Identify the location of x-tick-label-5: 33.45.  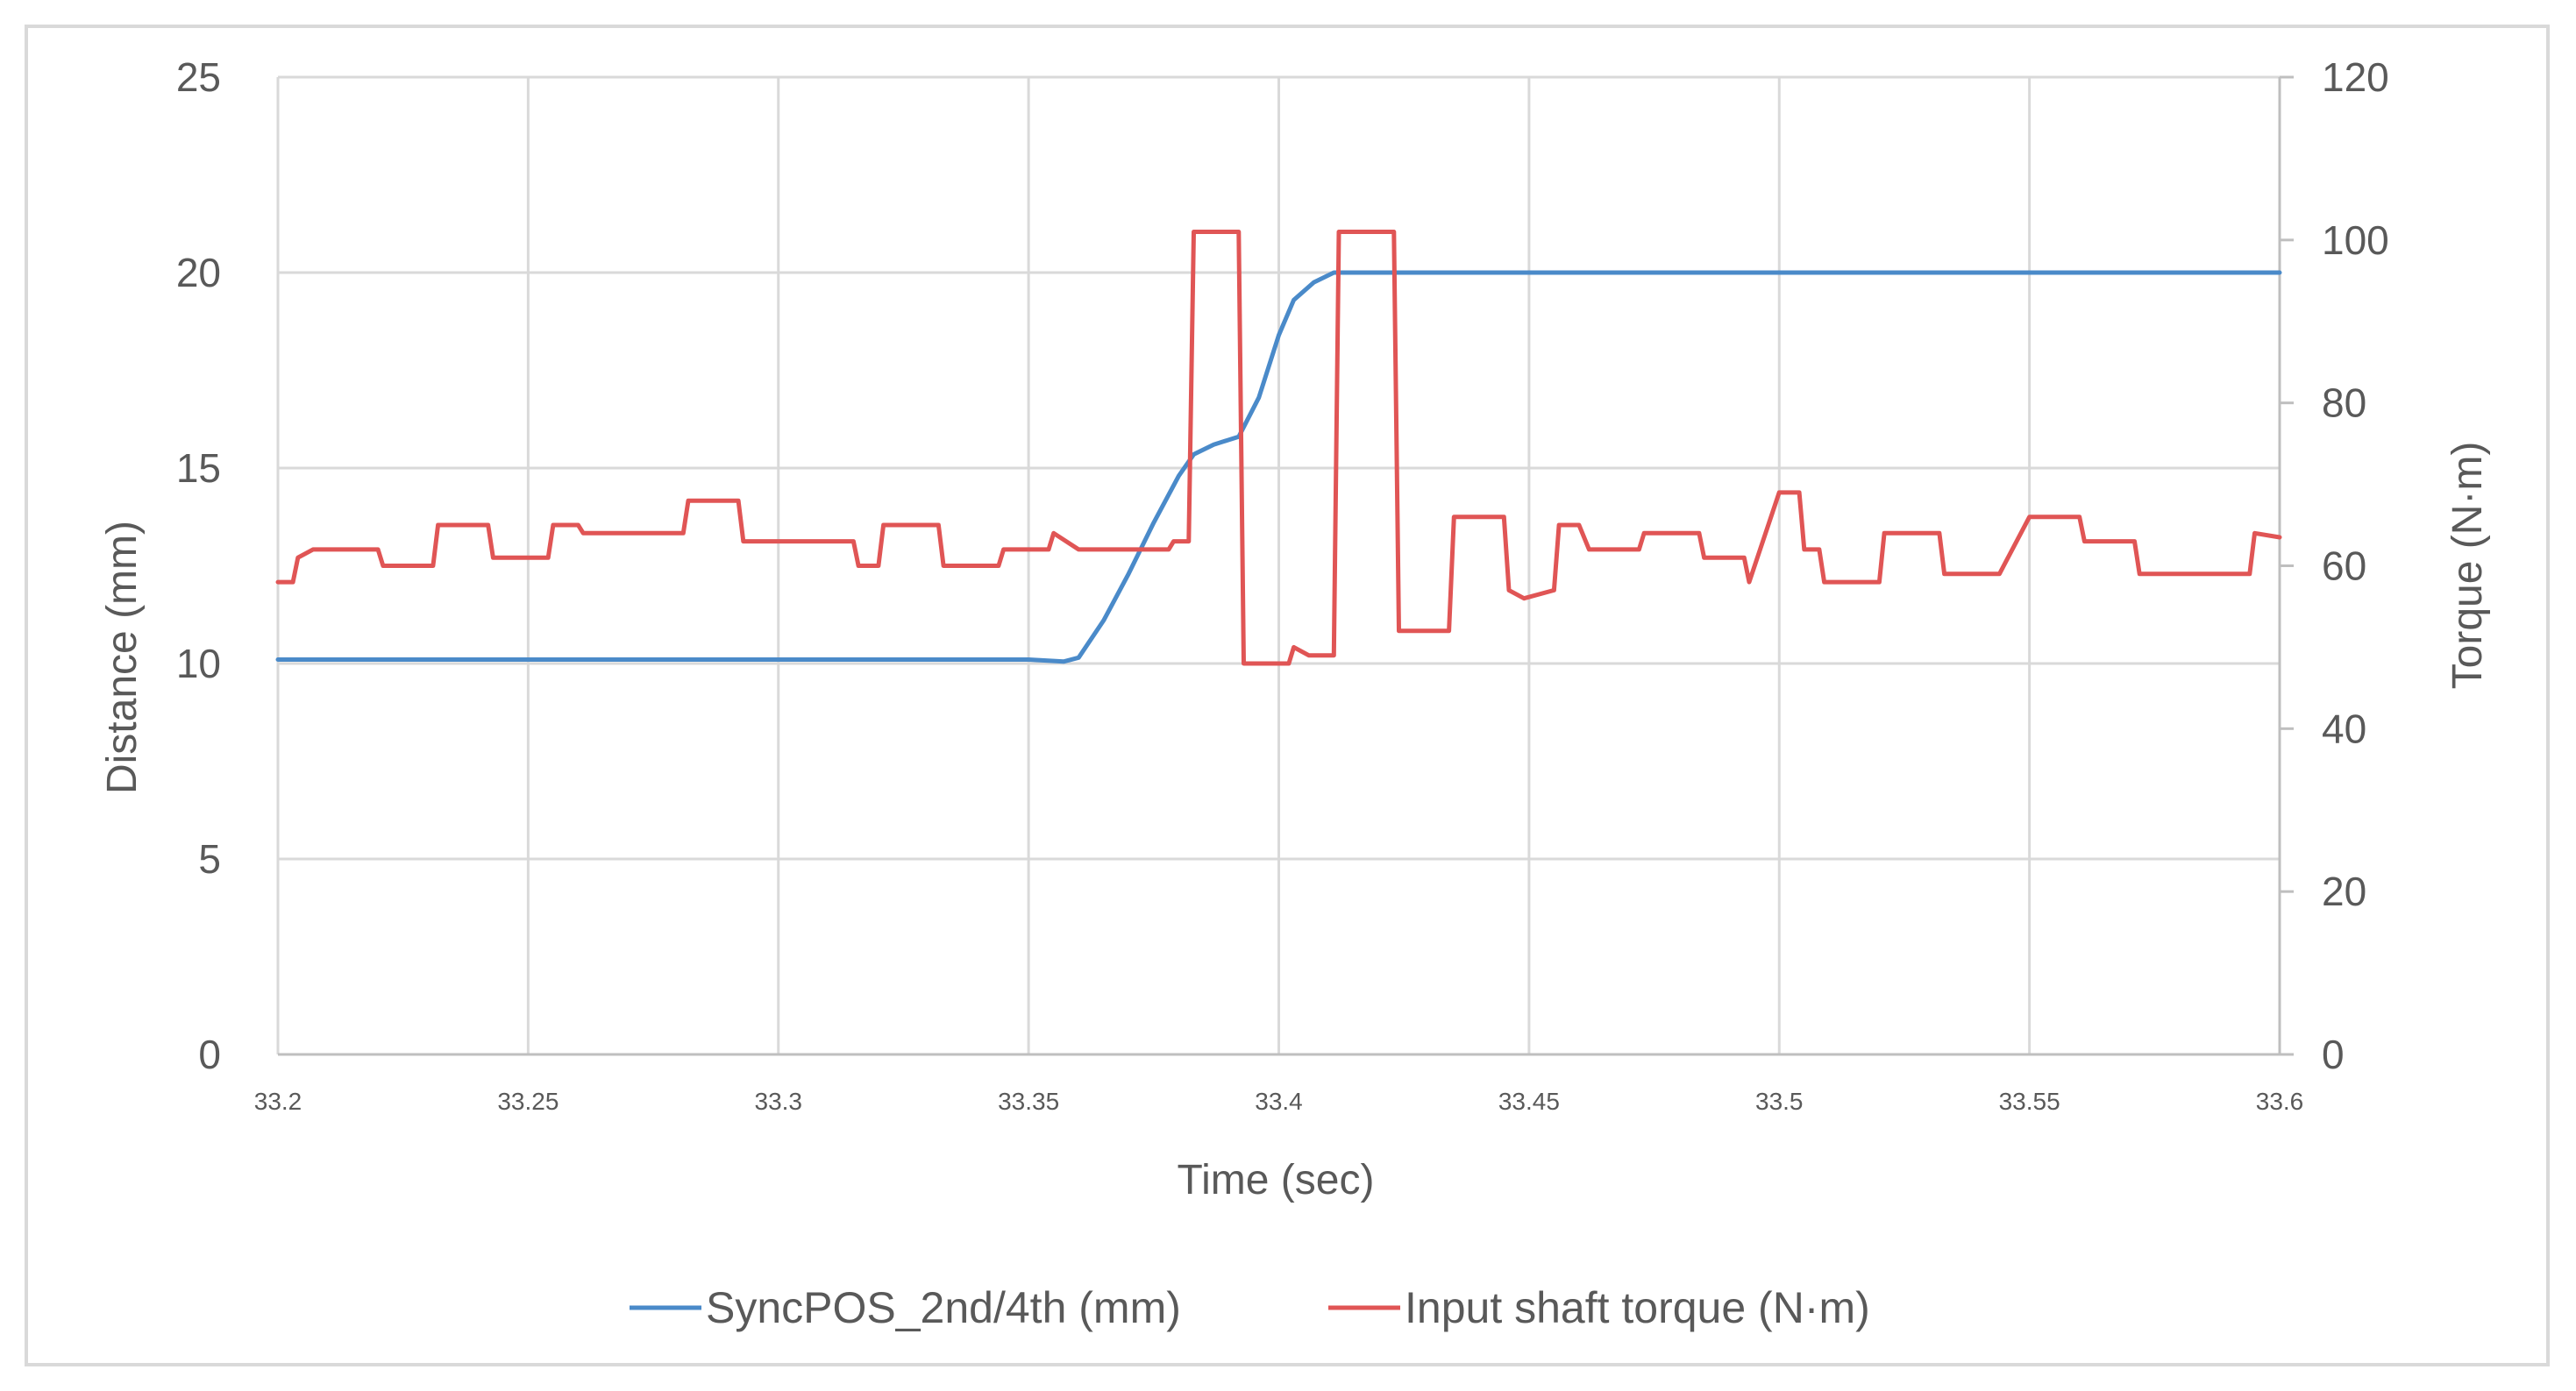
(1529, 1101).